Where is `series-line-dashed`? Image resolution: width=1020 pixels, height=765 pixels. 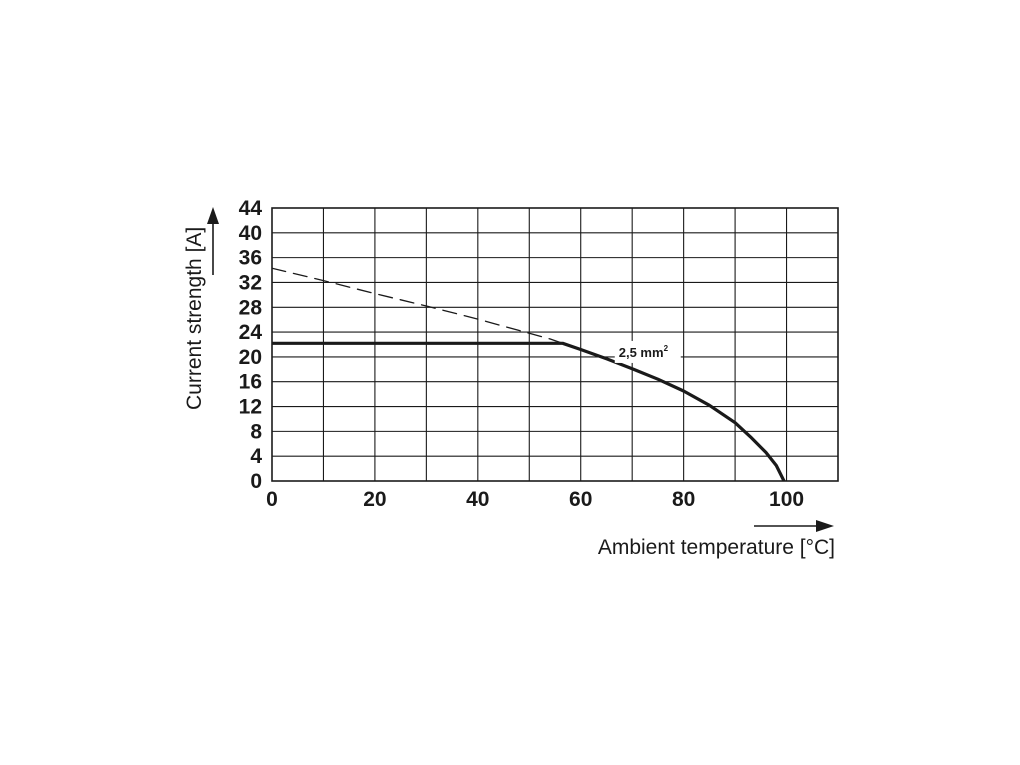 series-line-dashed is located at coordinates (418, 305).